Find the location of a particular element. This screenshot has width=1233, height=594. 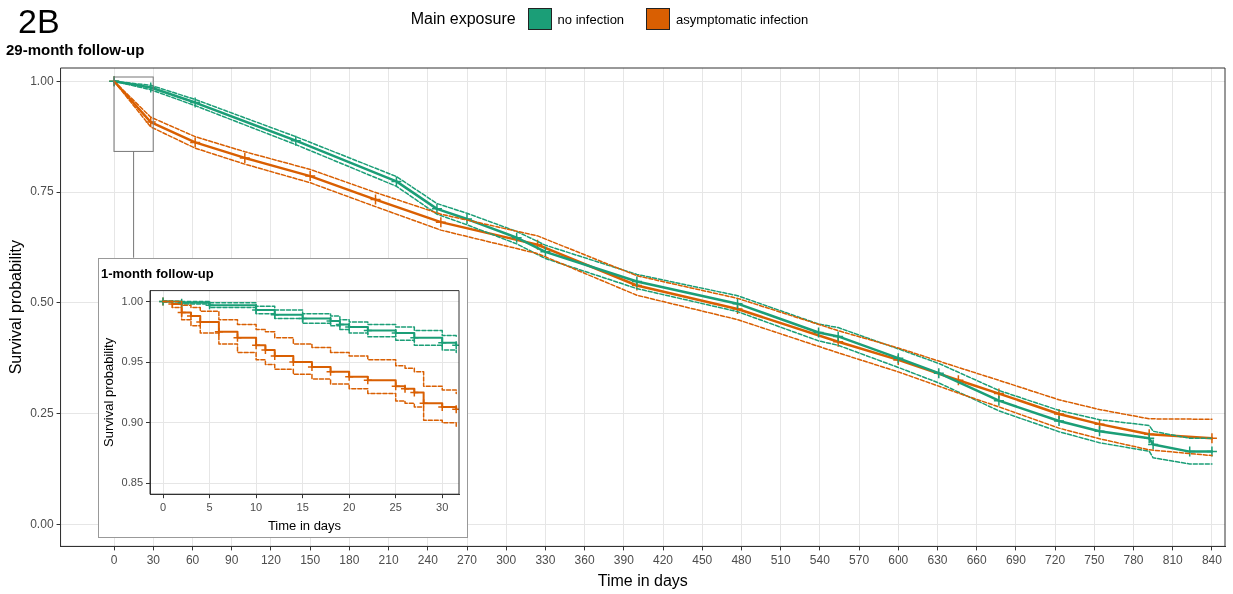

x-tick-label: 240 is located at coordinates (428, 559).